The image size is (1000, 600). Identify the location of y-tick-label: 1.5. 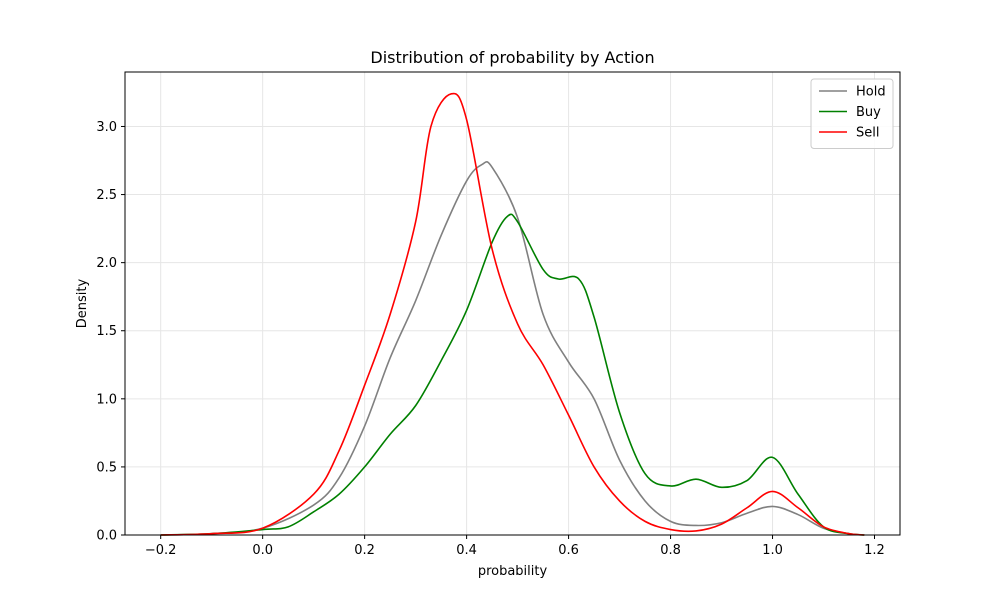
(106, 331).